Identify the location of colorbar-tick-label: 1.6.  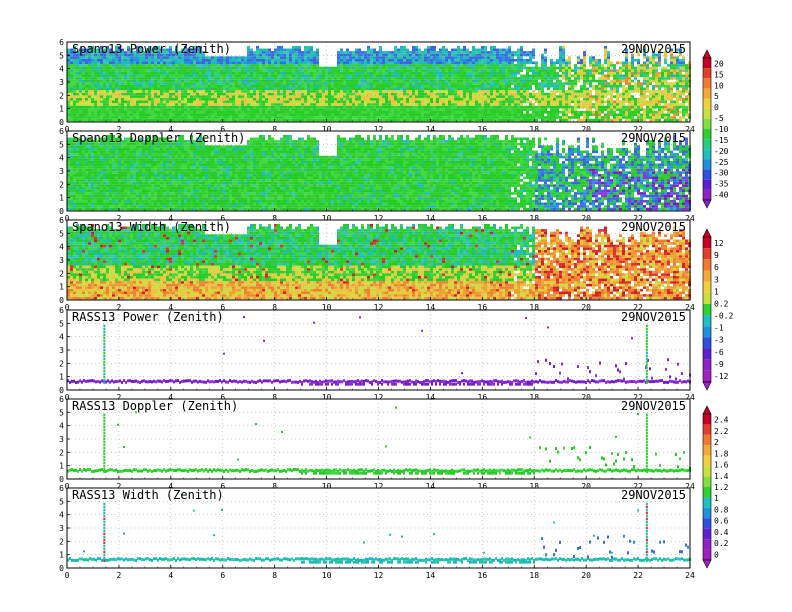
(721, 465).